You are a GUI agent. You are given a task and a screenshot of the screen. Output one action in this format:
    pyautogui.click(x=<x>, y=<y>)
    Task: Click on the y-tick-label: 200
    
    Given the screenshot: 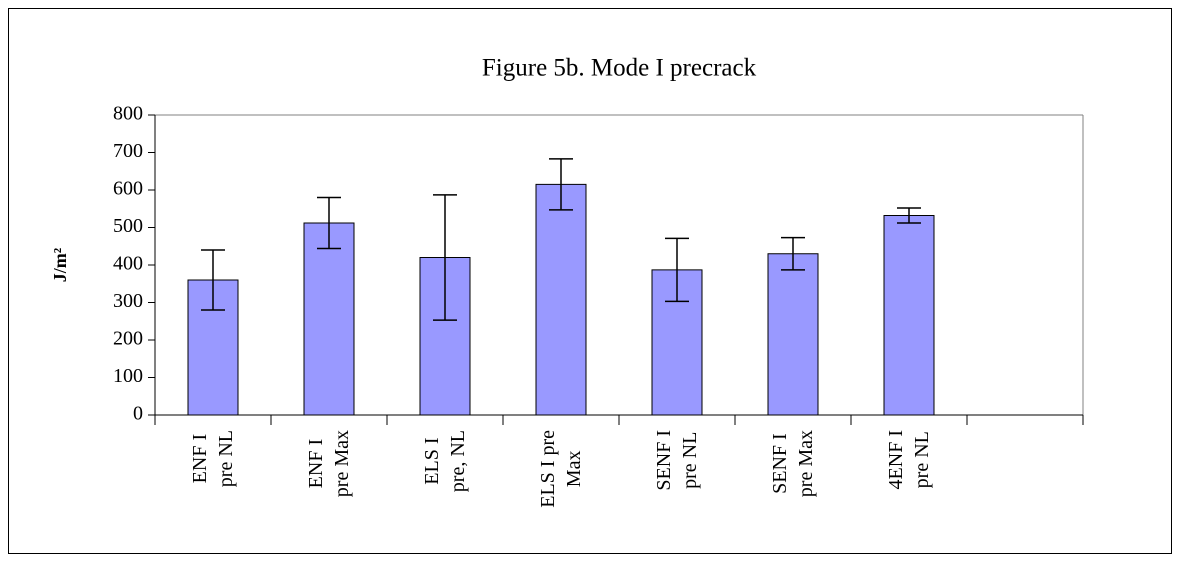 What is the action you would take?
    pyautogui.click(x=128, y=339)
    